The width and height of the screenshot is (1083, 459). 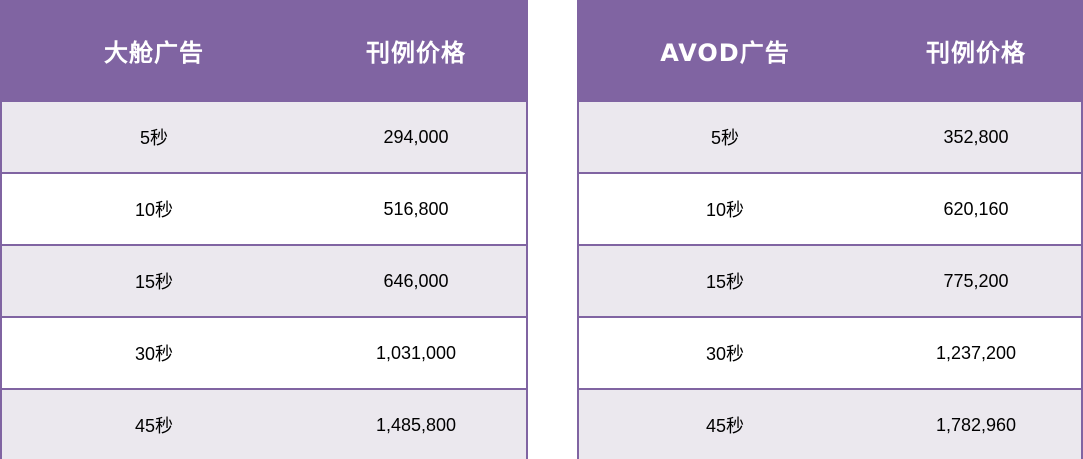 What do you see at coordinates (976, 280) in the screenshot?
I see `price-cell: 775,200` at bounding box center [976, 280].